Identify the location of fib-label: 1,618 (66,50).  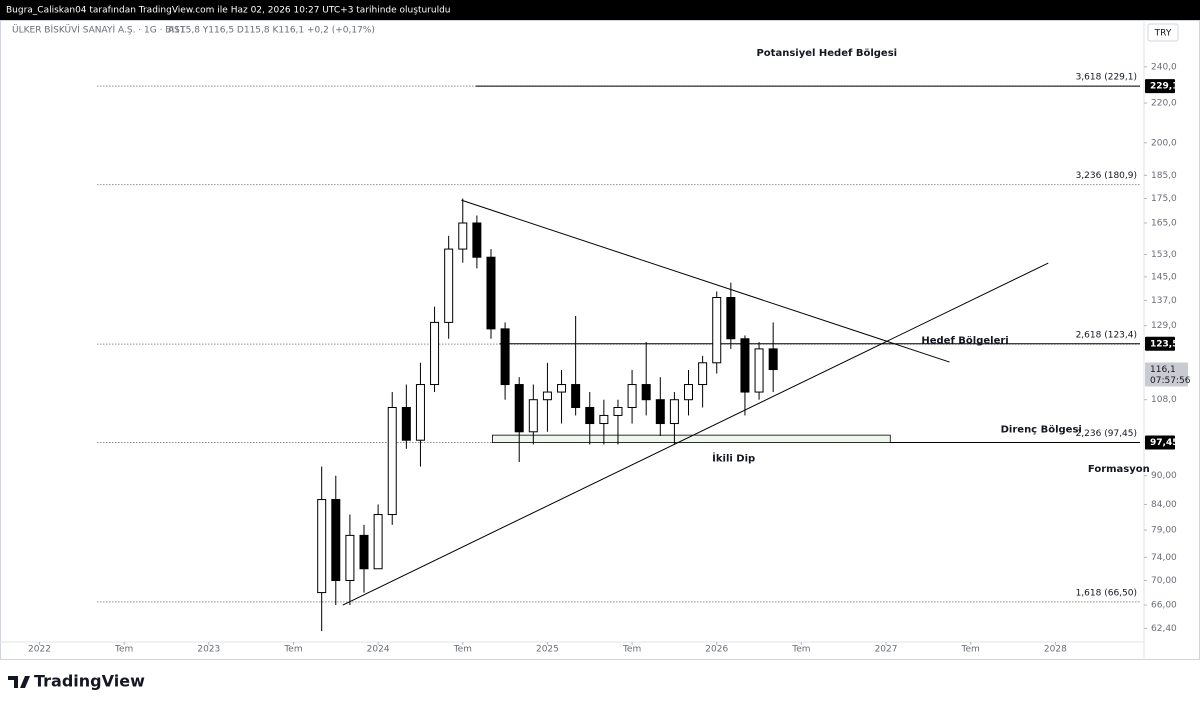
(1106, 593).